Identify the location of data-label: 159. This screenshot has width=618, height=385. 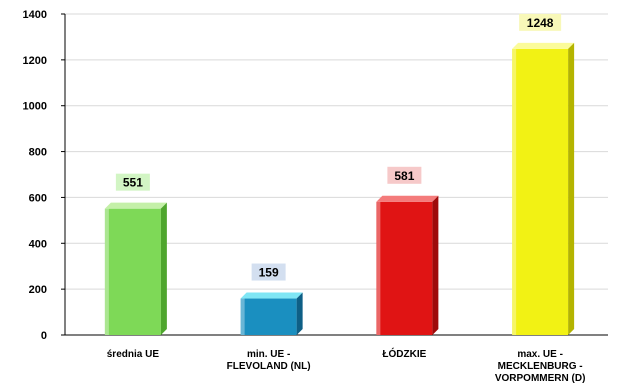
(269, 273).